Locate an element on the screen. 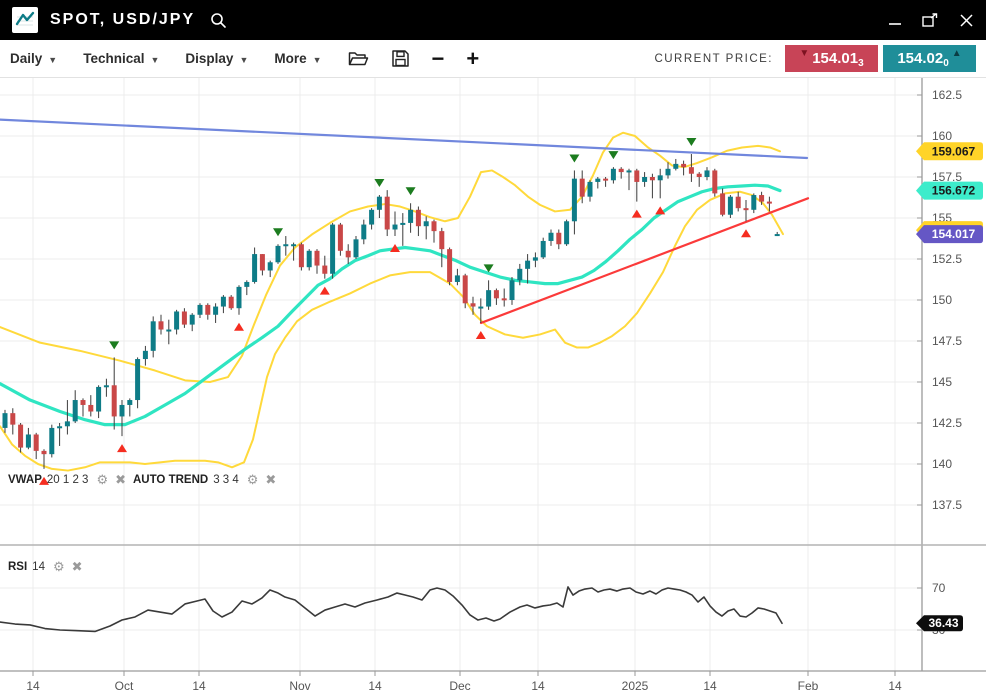 Image resolution: width=986 pixels, height=696 pixels. ask-price-badge: 154.02 0 ▲ is located at coordinates (929, 58).